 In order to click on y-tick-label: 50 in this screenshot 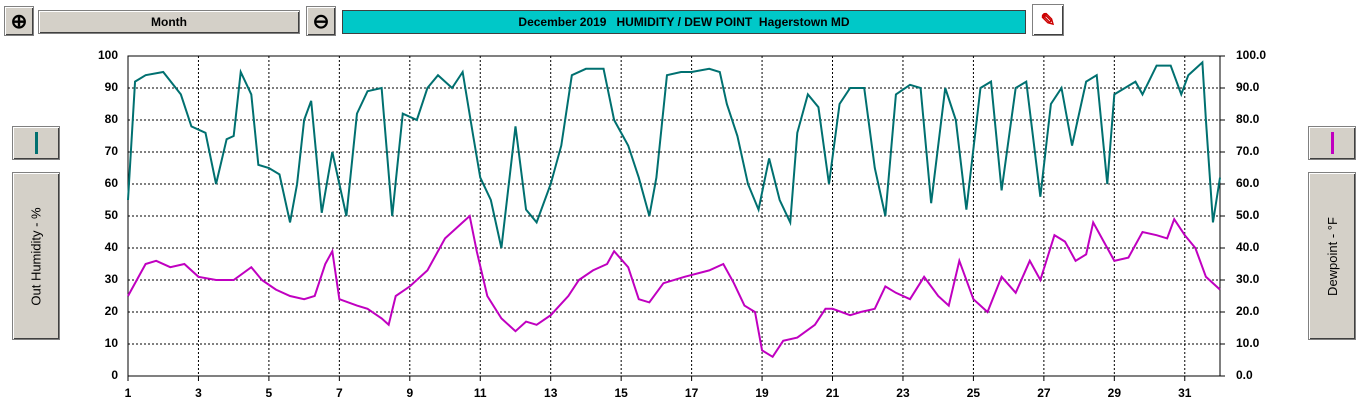, I will do `click(112, 215)`.